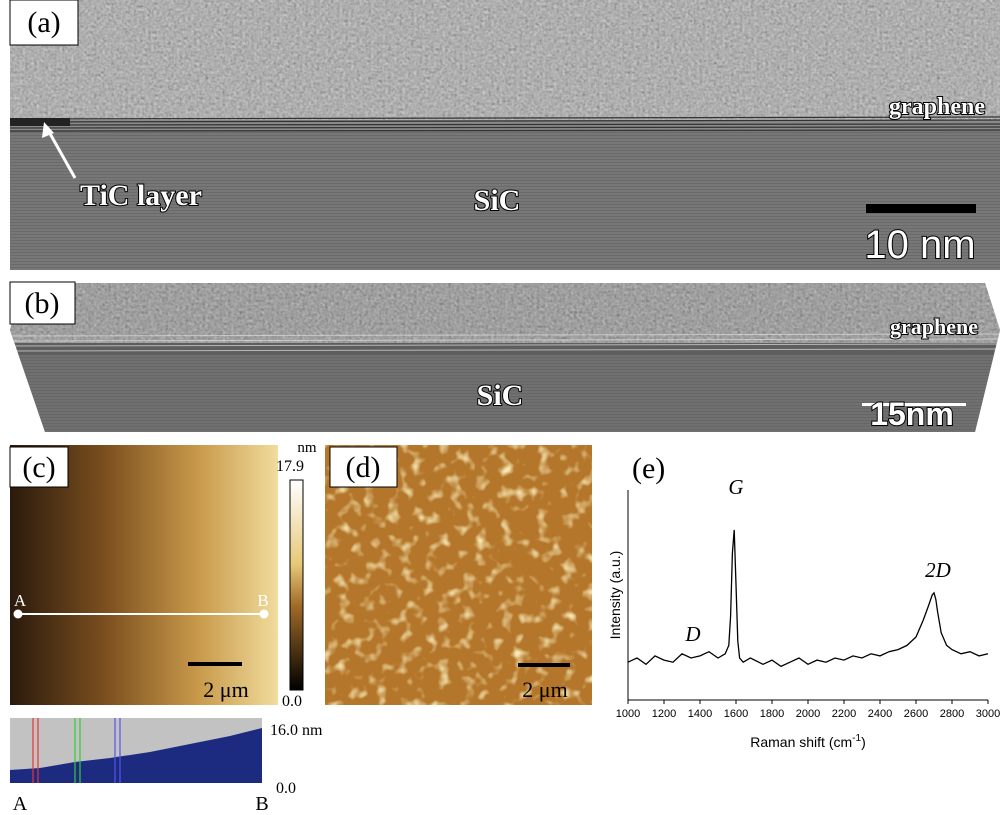 This screenshot has width=1004, height=815. I want to click on x-axis-title: Raman shift (cm-1), so click(808, 741).